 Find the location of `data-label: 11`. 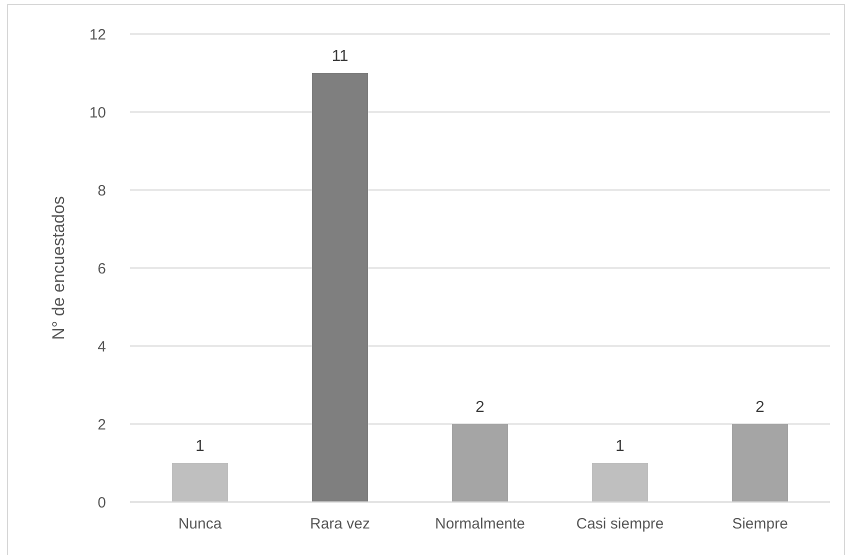

data-label: 11 is located at coordinates (340, 56).